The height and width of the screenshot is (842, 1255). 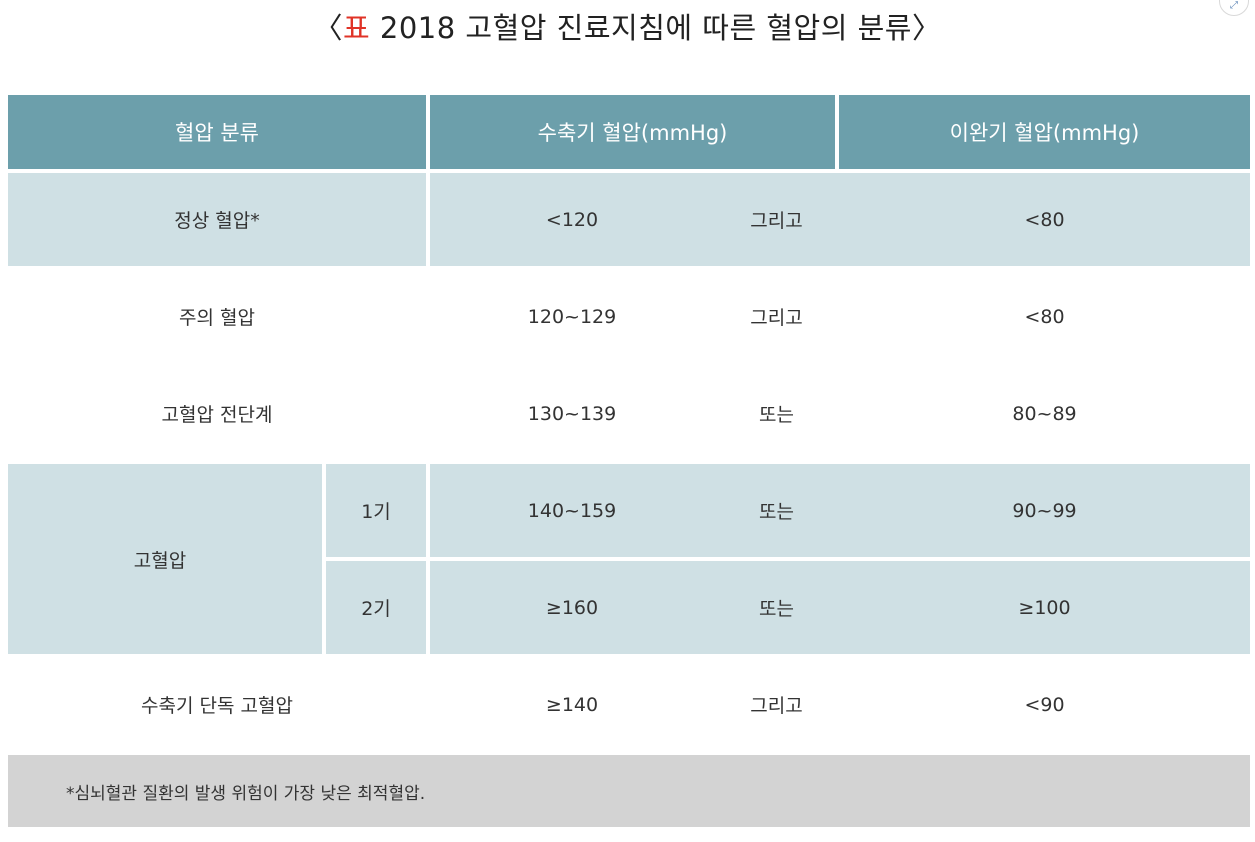 I want to click on caption-open-bracket: 〈, so click(x=328, y=28).